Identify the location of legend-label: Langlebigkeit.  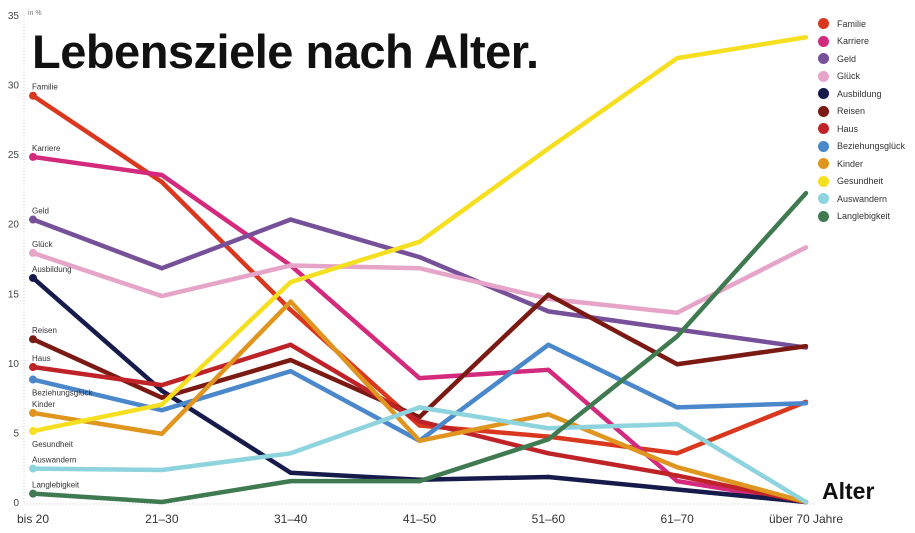
(864, 216).